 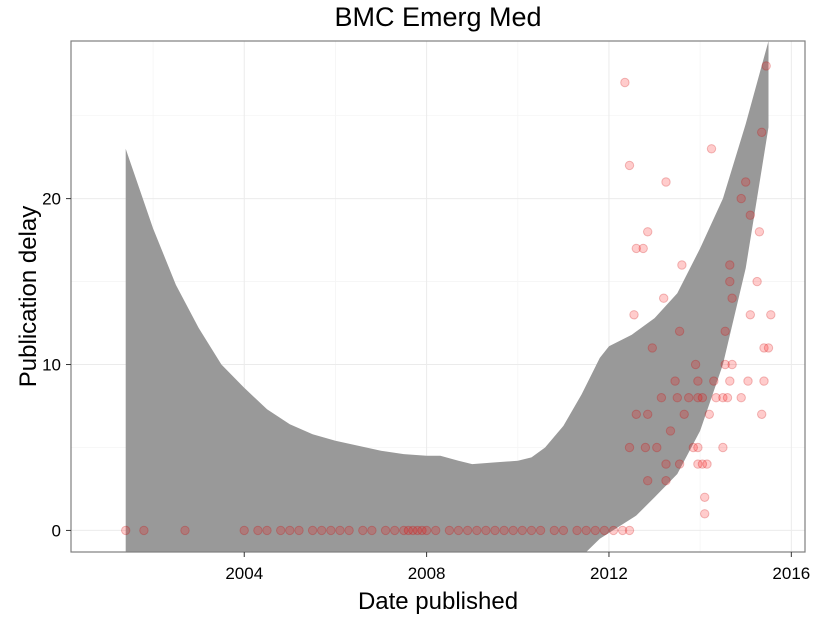 I want to click on x-tick-label: 2012, so click(x=609, y=573).